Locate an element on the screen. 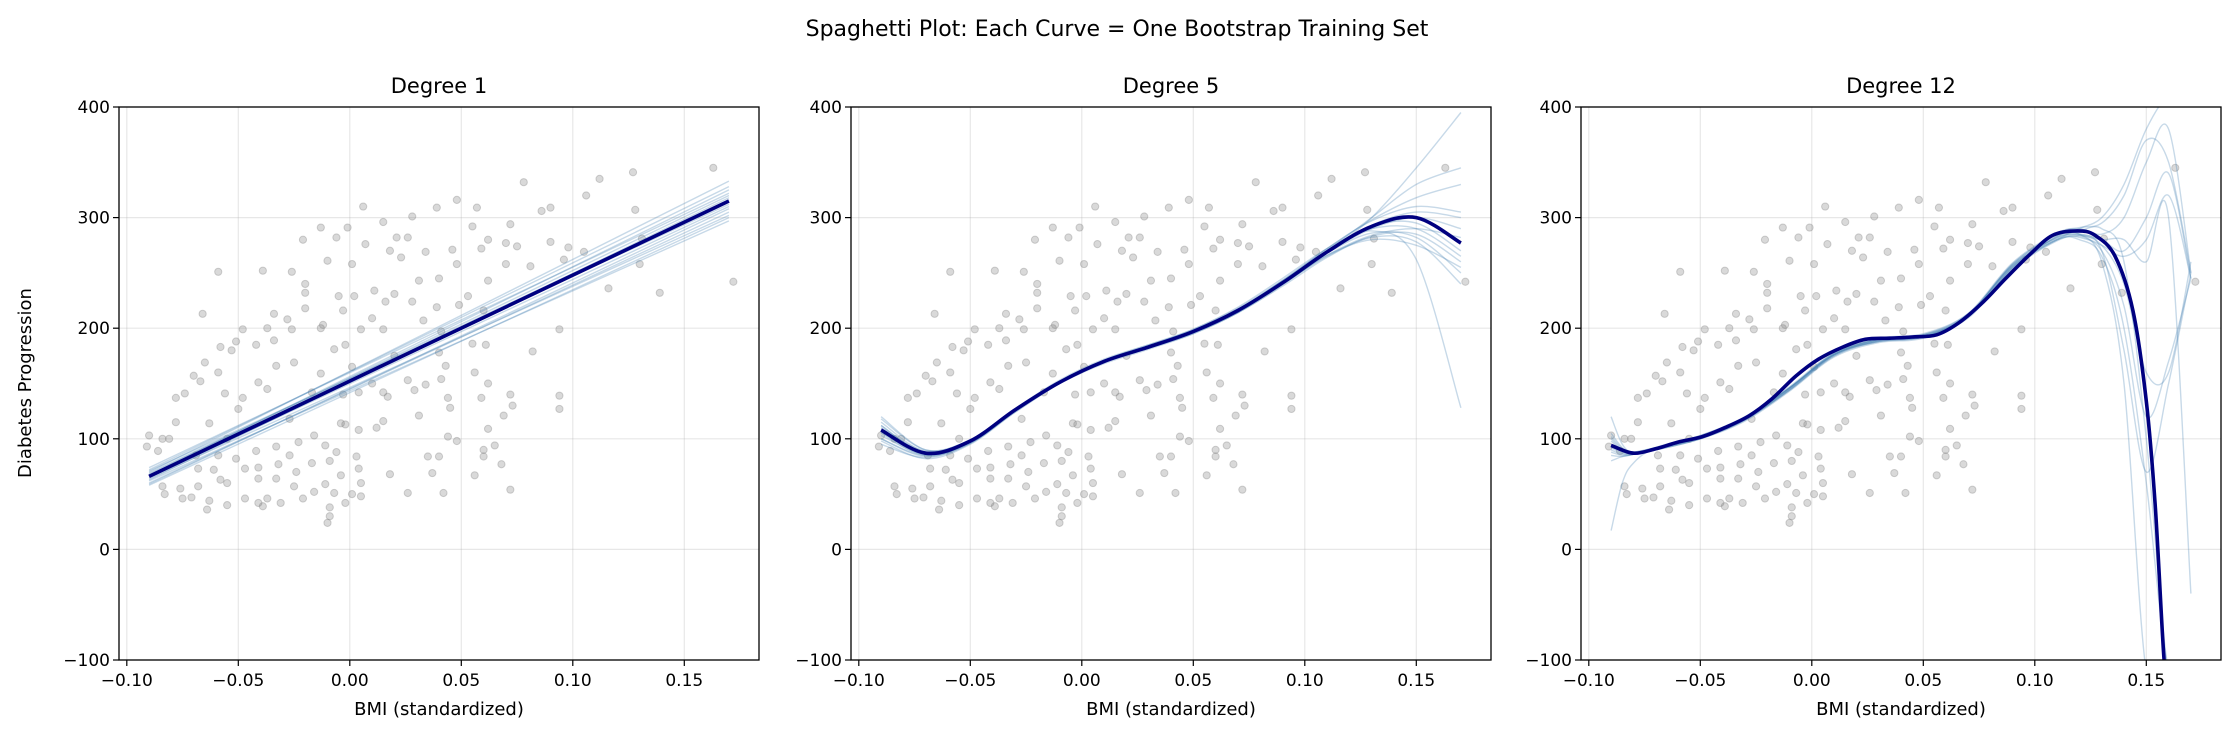  panel-title: Degree 5 is located at coordinates (1171, 86).